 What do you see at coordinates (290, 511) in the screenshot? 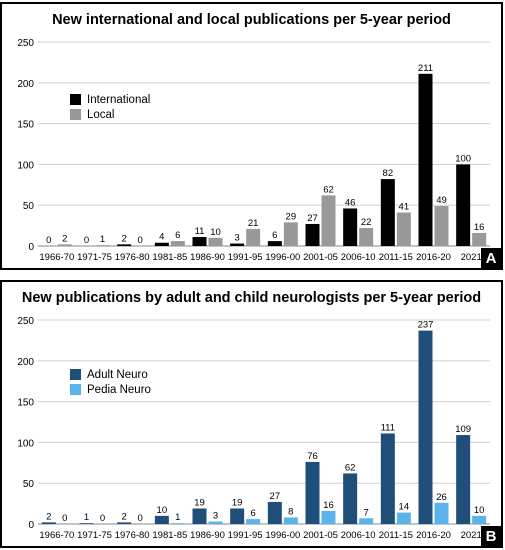
I see `data-label: 8` at bounding box center [290, 511].